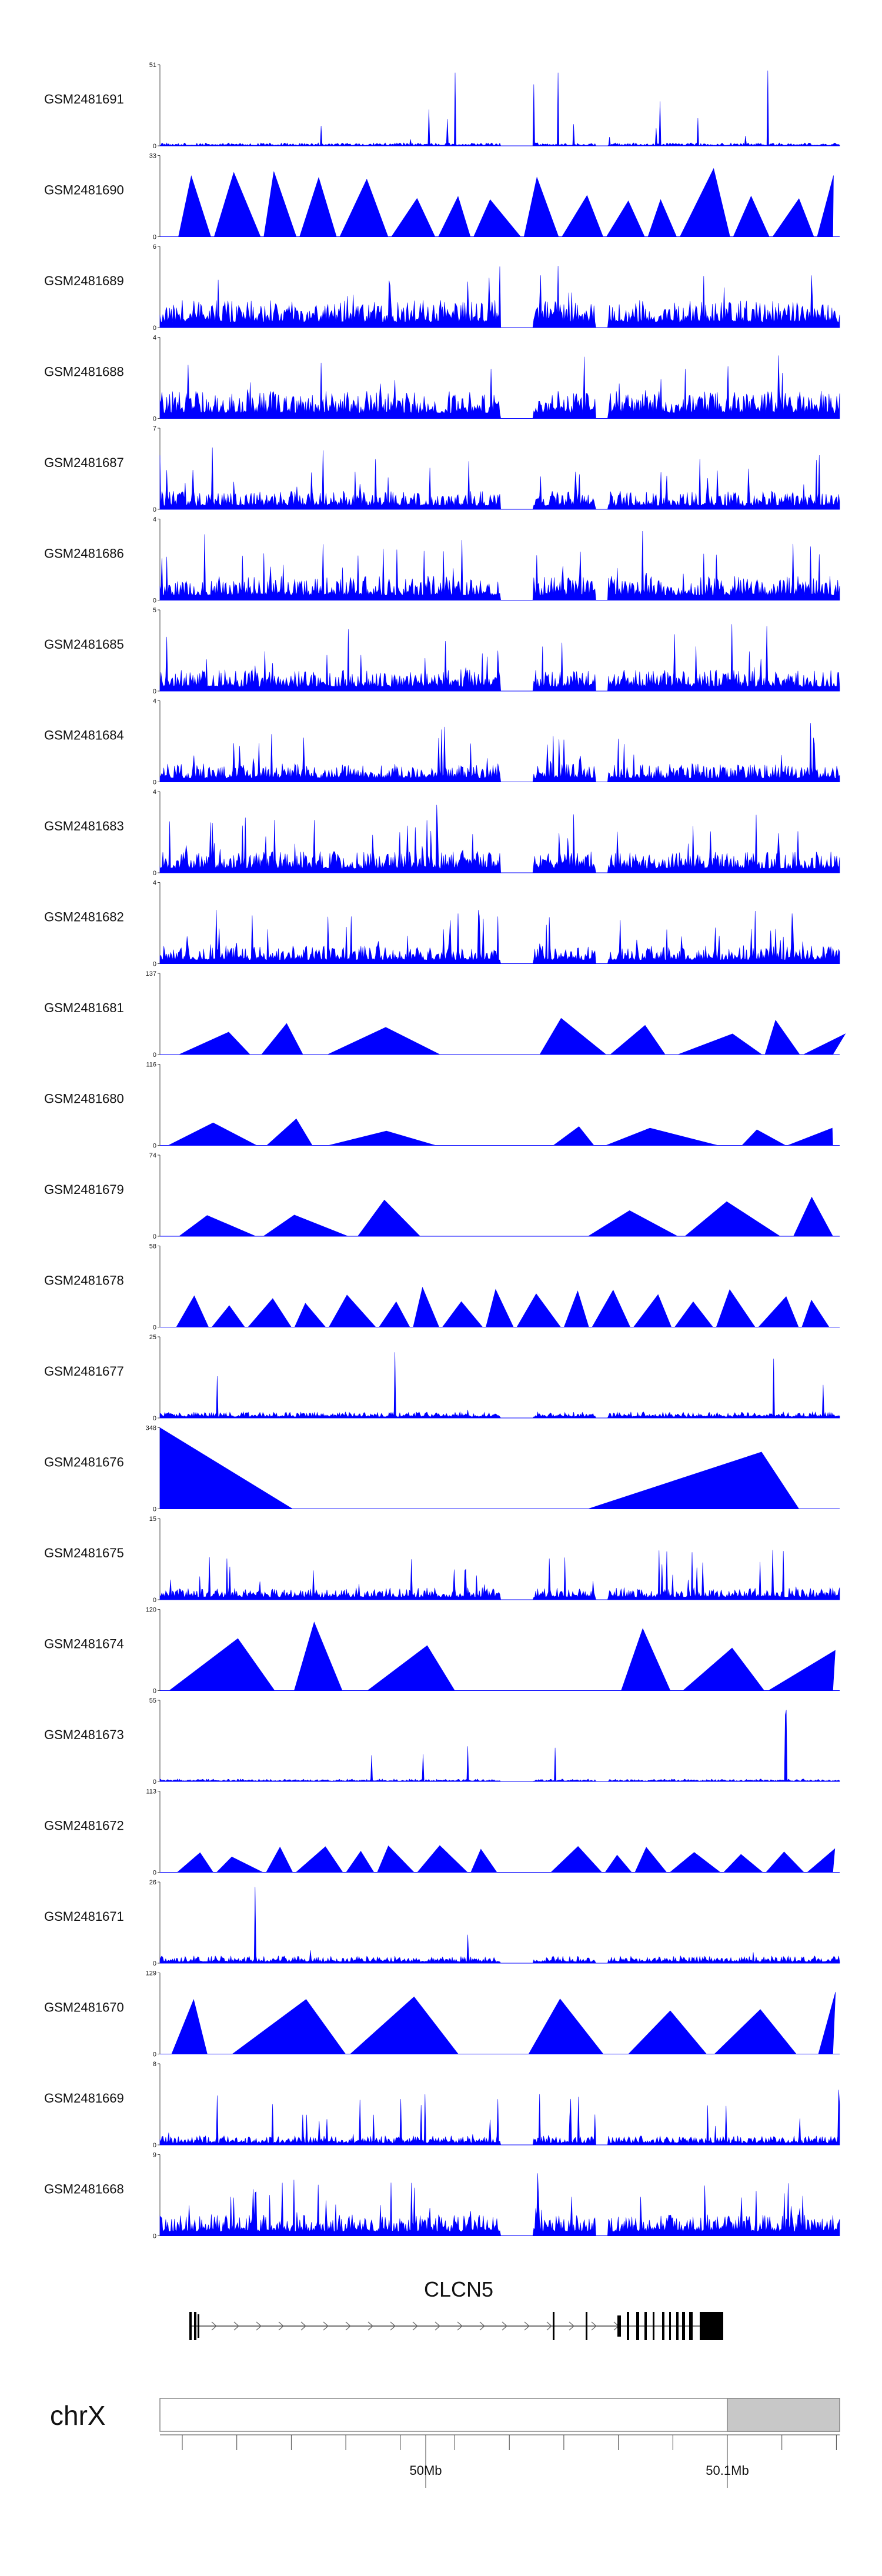 This screenshot has height=2576, width=882. What do you see at coordinates (442, 197) in the screenshot?
I see `track-GSM2481690: GSM2481690 33 0` at bounding box center [442, 197].